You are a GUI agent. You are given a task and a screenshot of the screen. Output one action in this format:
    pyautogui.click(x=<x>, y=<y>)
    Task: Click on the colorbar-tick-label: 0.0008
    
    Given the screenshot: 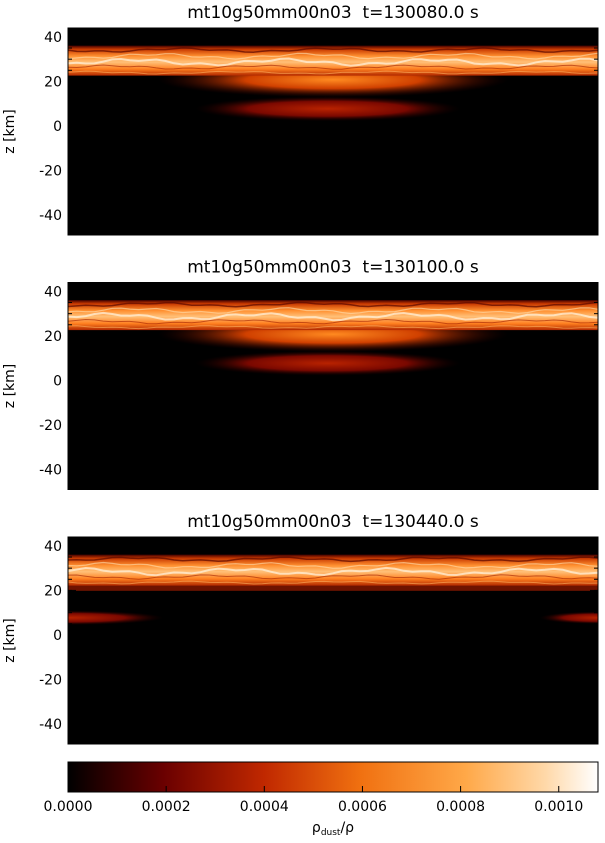 What is the action you would take?
    pyautogui.click(x=460, y=807)
    